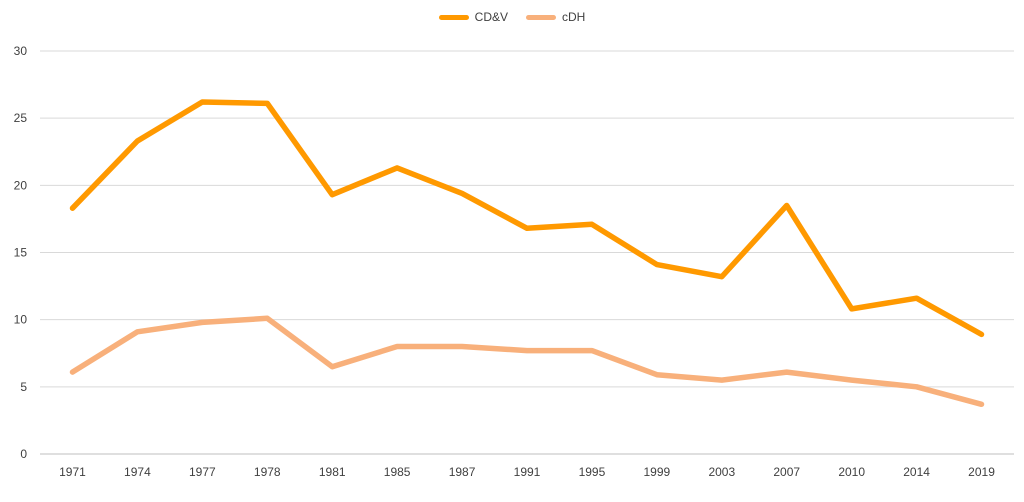 This screenshot has height=502, width=1024. I want to click on x-tick-label: 1987, so click(462, 472).